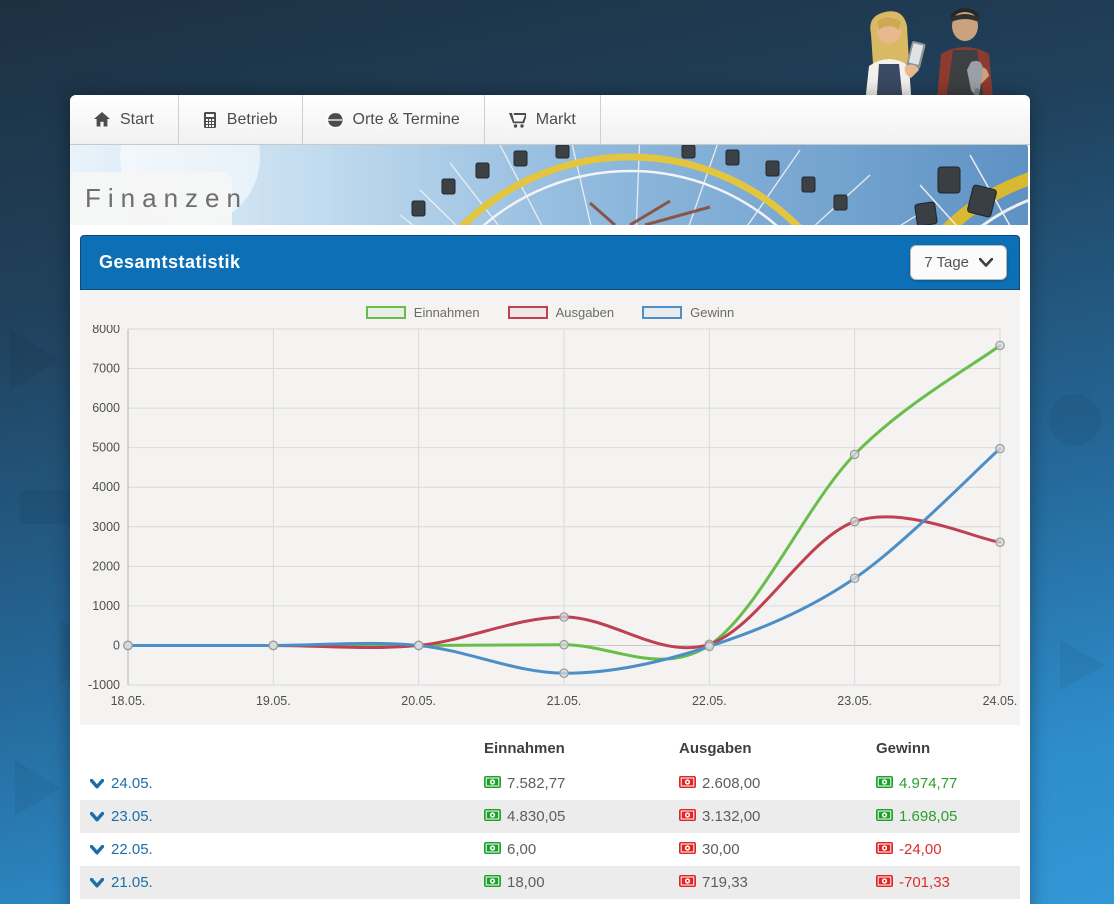 The image size is (1114, 904). I want to click on gewinn-value: 4.974,77, so click(948, 783).